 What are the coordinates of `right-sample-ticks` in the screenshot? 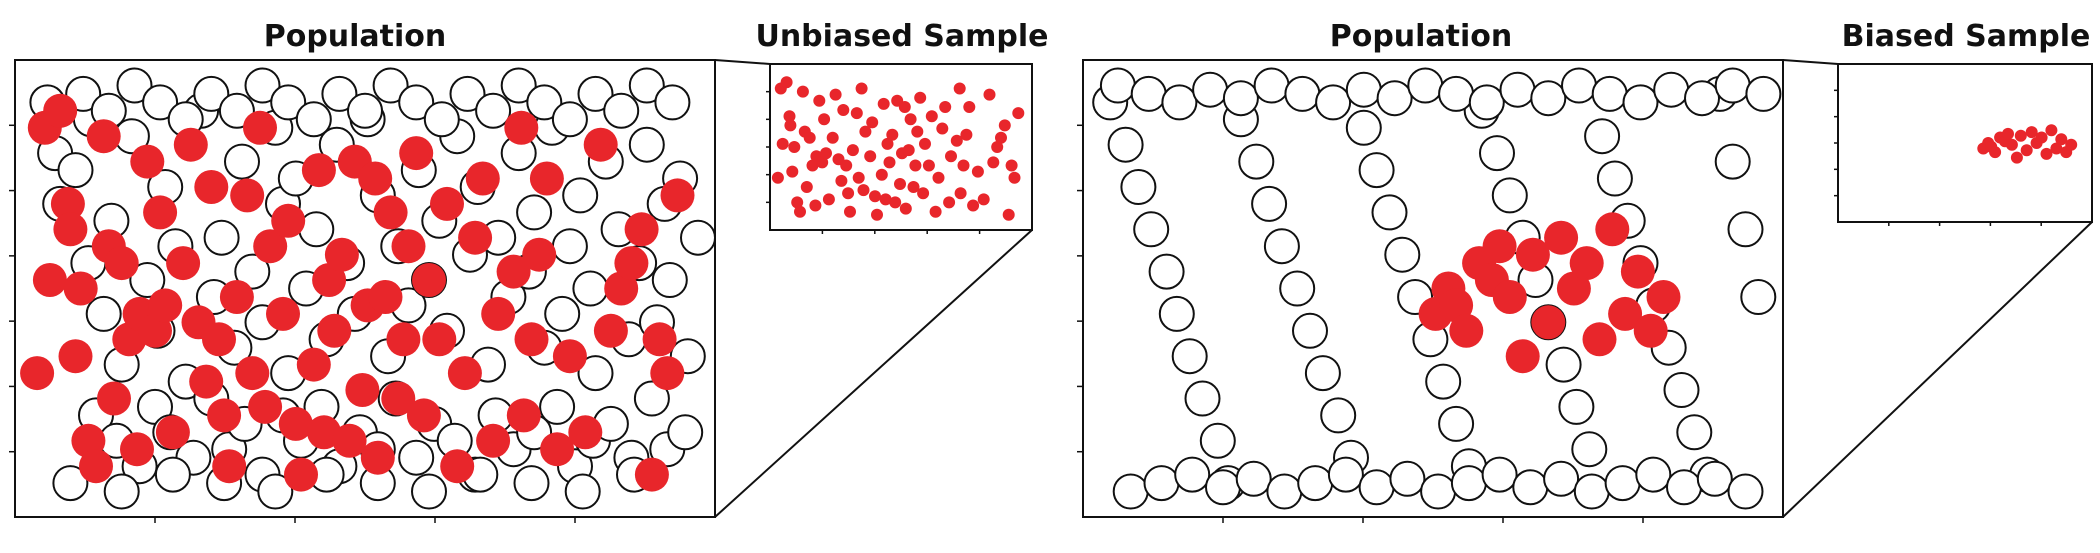 It's located at (1938, 157).